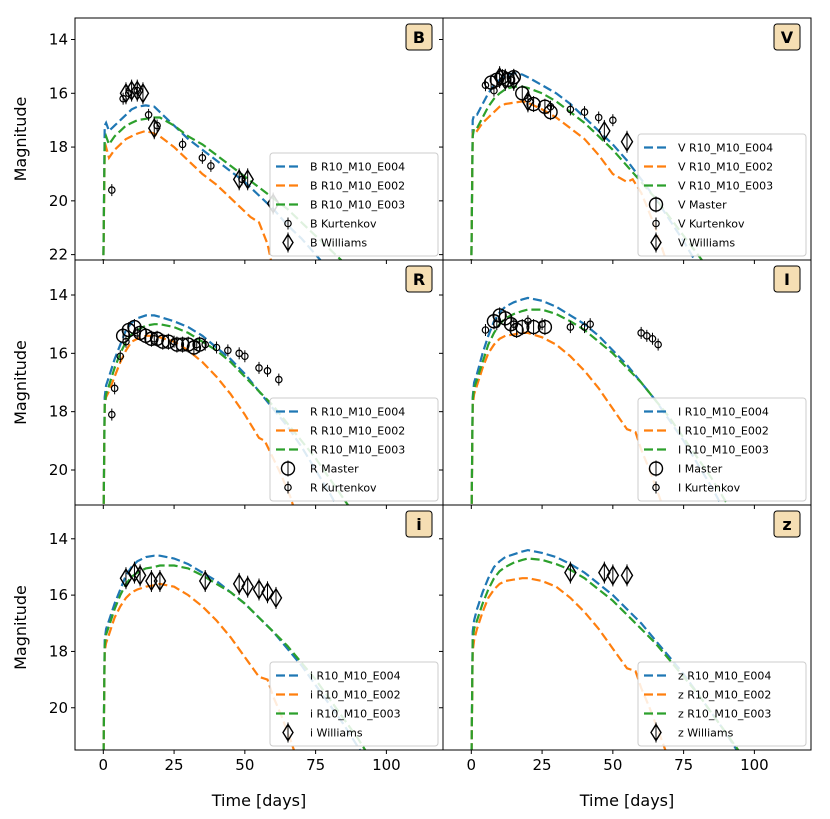  Describe the element at coordinates (259, 800) in the screenshot. I see `x-axis-label: Time [days]` at that location.